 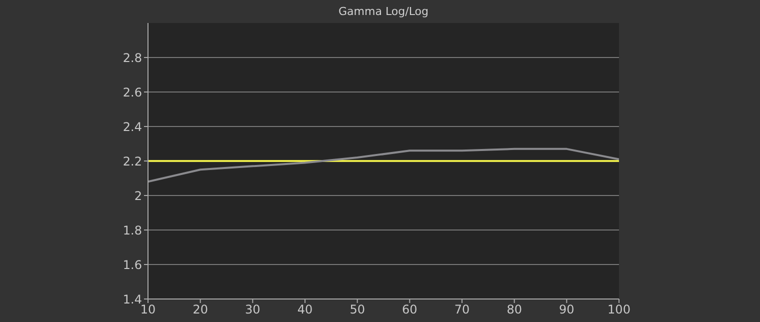 I want to click on line-series, so click(x=383, y=165).